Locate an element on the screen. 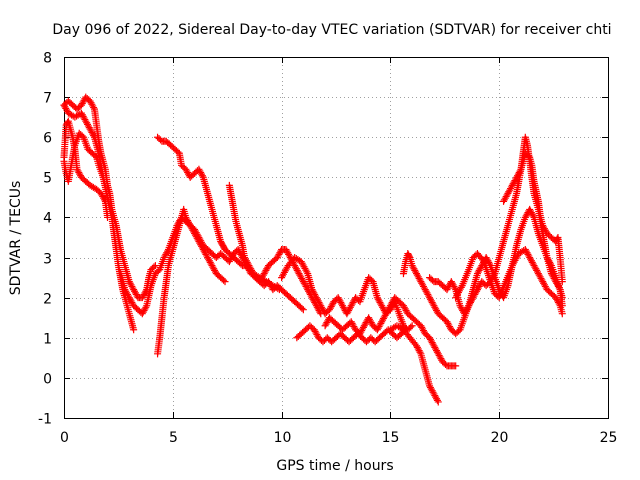 This screenshot has height=480, width=640. y-tick-label: 7 is located at coordinates (47, 99).